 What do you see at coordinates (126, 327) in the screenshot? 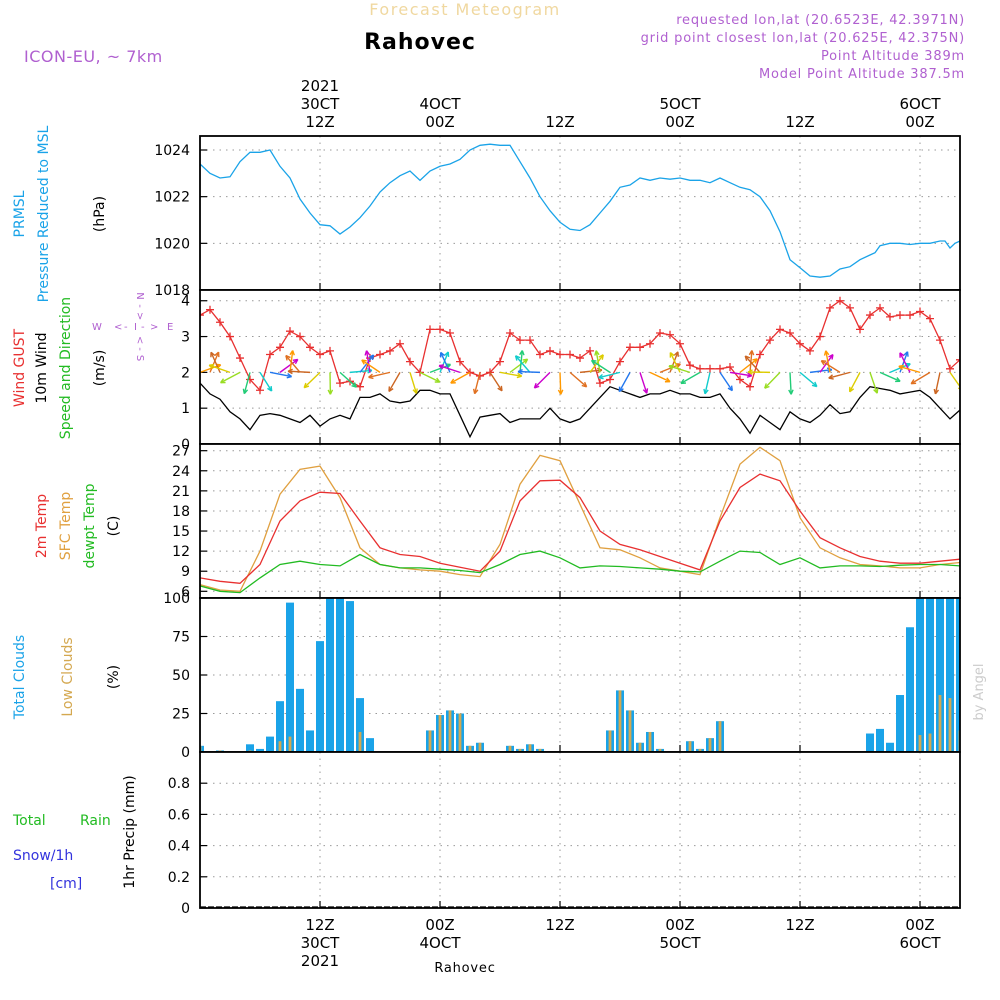
I see `compass-bar-left: -` at bounding box center [126, 327].